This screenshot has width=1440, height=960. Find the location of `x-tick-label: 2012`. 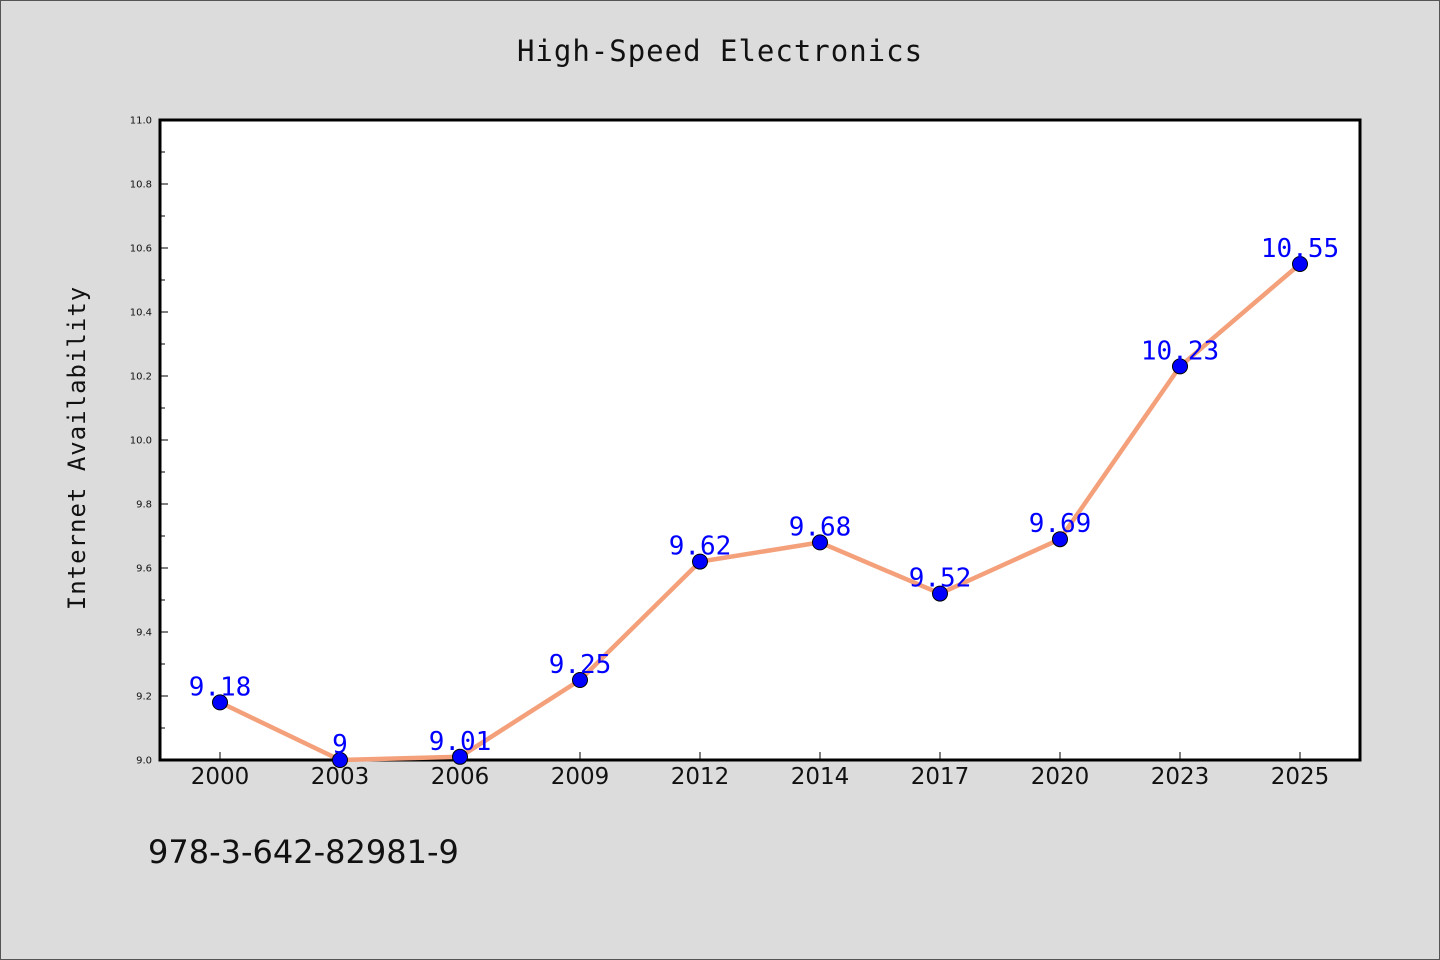

x-tick-label: 2012 is located at coordinates (700, 777).